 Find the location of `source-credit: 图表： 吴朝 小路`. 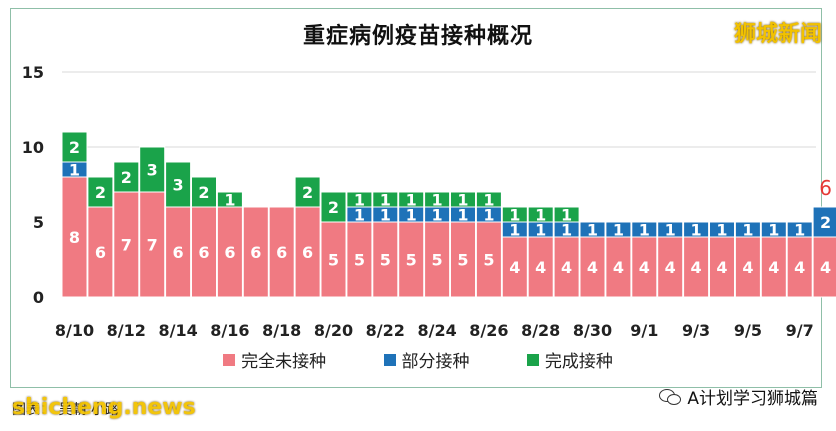

source-credit: 图表： 吴朝 小路 is located at coordinates (65, 410).